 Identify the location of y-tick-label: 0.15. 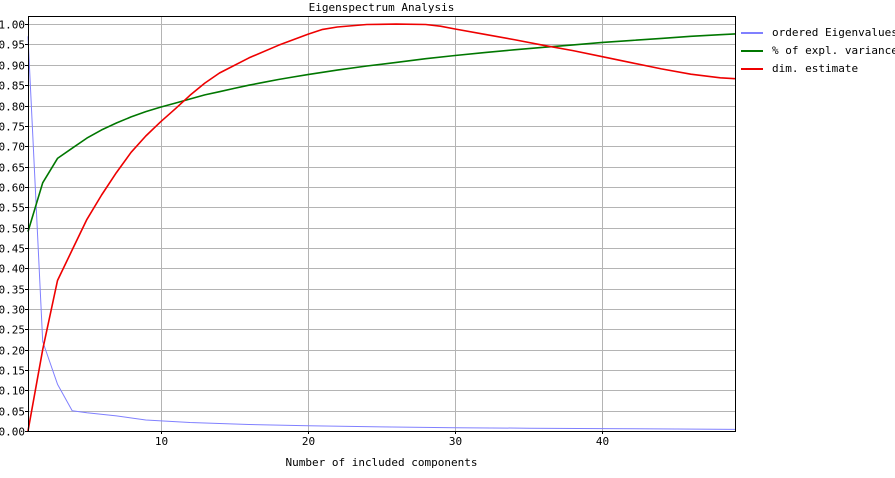
(12, 371).